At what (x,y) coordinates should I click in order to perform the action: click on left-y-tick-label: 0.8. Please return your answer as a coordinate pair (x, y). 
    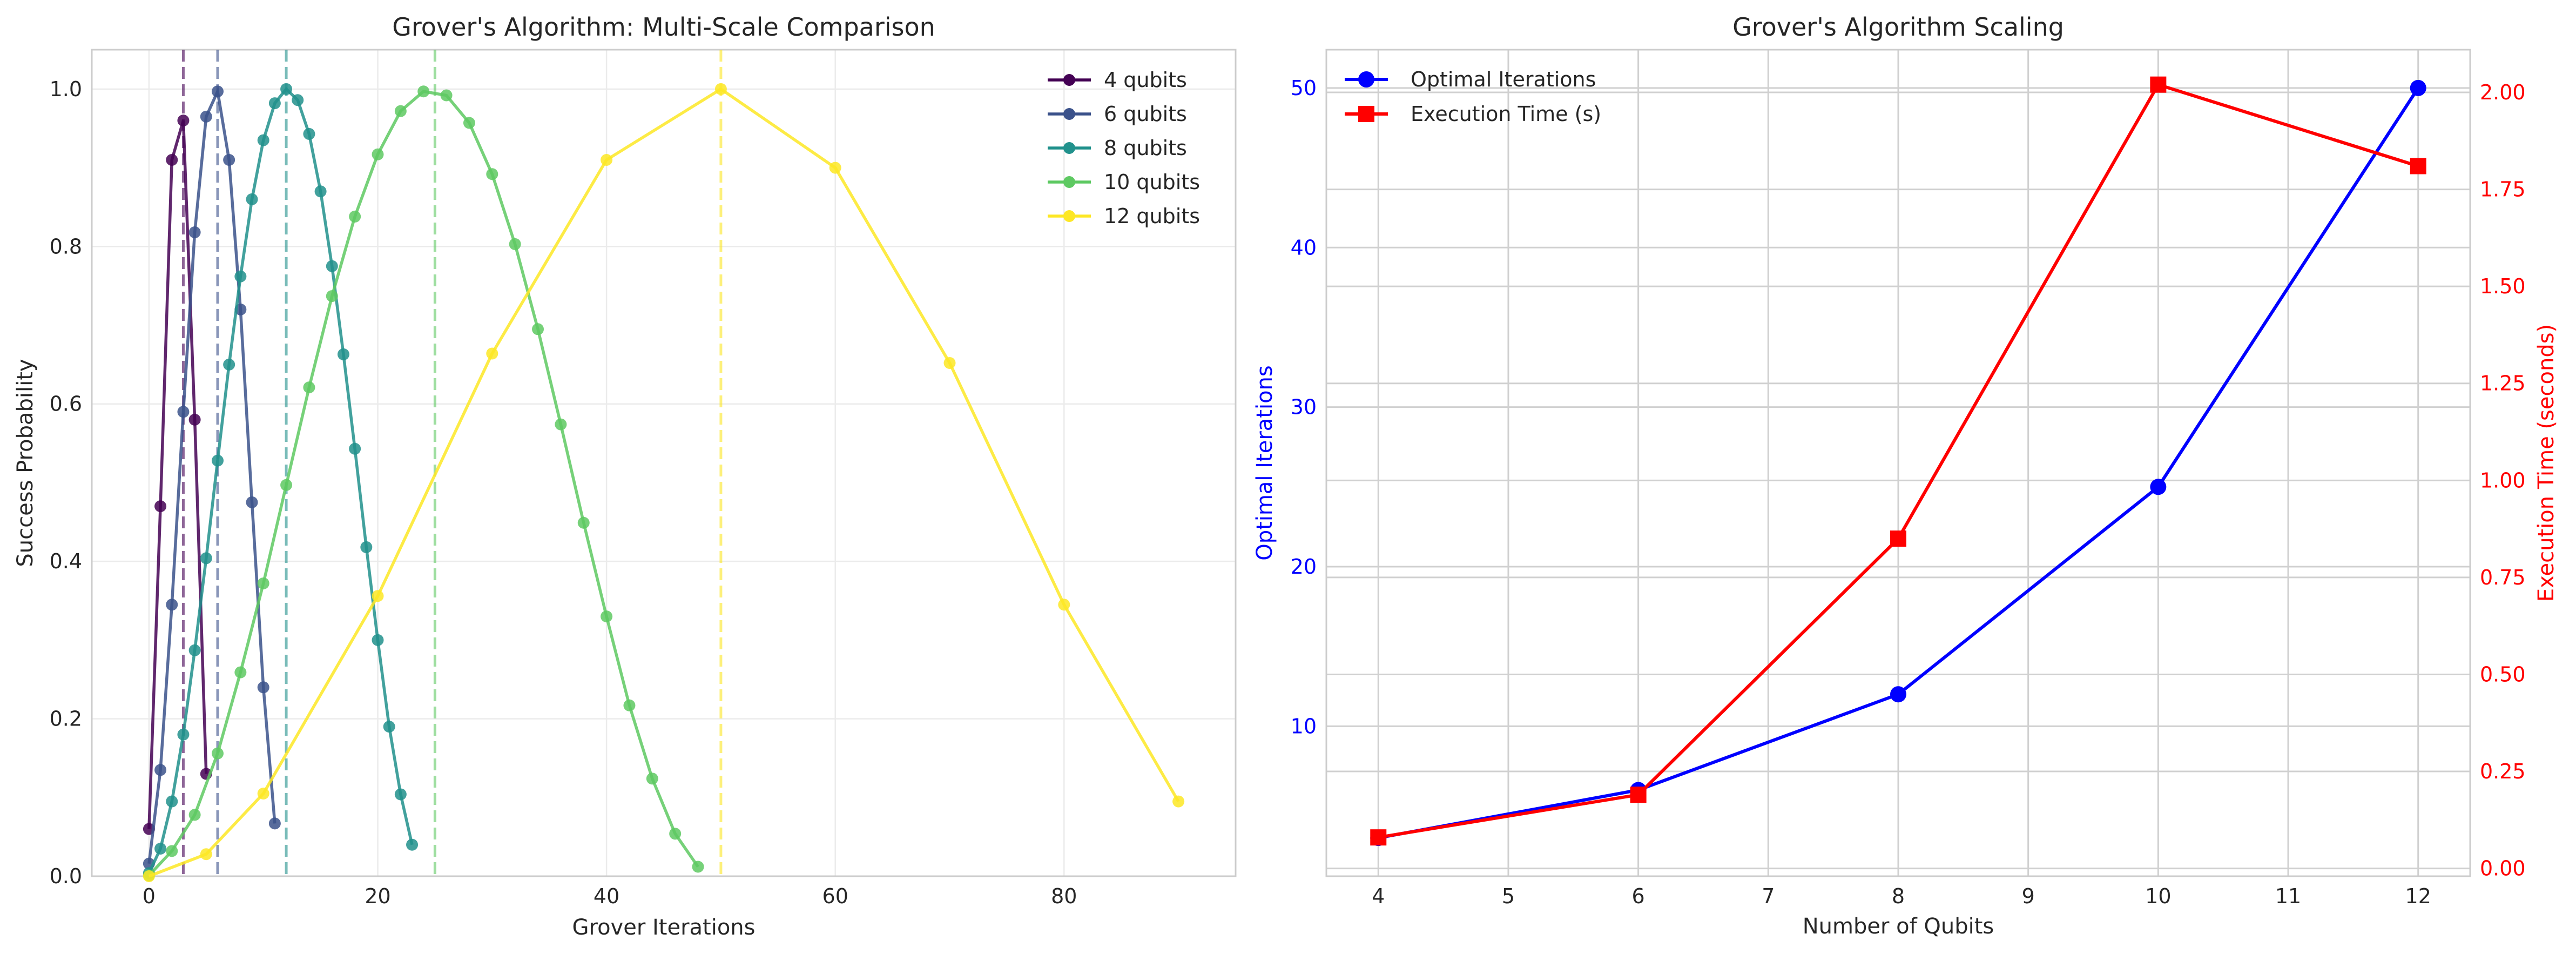
    Looking at the image, I should click on (66, 246).